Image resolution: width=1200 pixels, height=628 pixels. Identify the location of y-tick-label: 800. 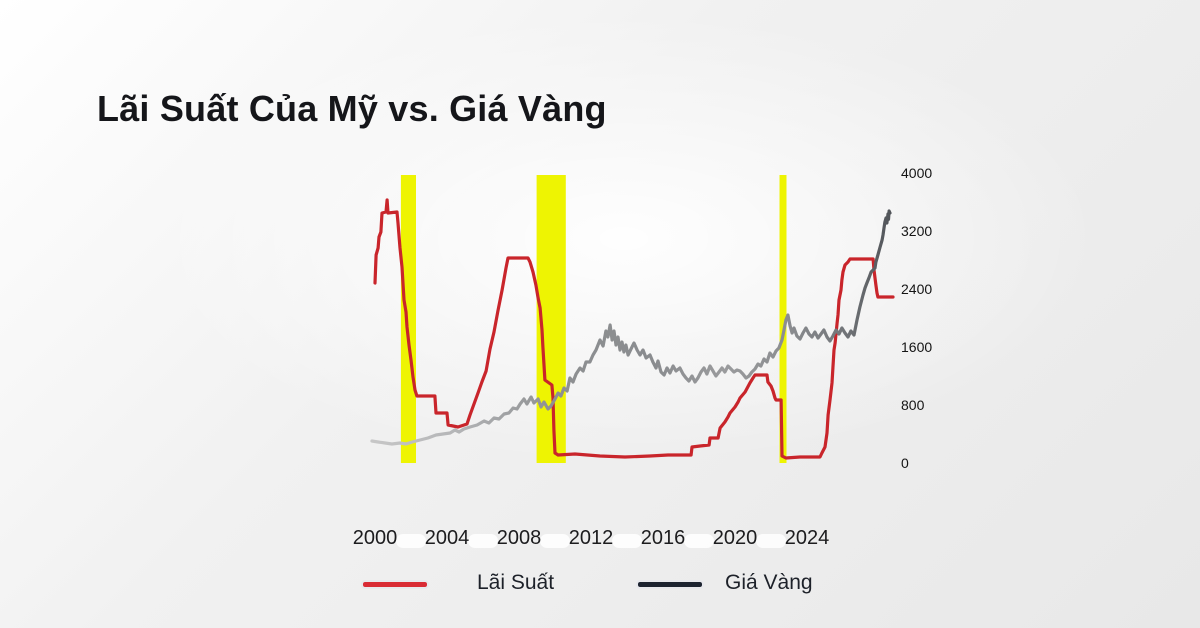
(913, 405).